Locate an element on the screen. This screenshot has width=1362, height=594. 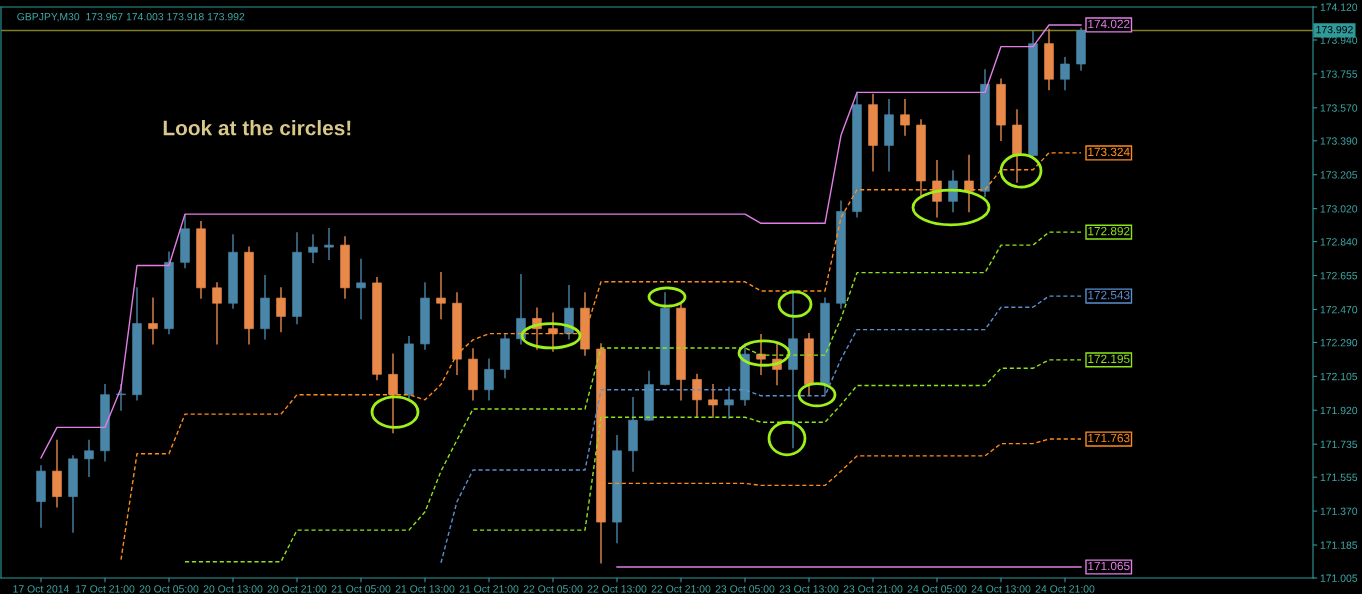
data-label: 171.763 is located at coordinates (1109, 438).